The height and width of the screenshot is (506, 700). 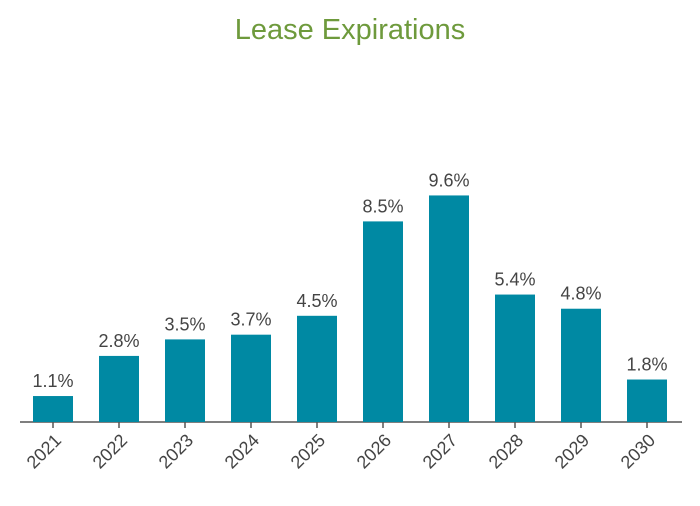 I want to click on x-tick-label-2026: 2026, so click(x=374, y=451).